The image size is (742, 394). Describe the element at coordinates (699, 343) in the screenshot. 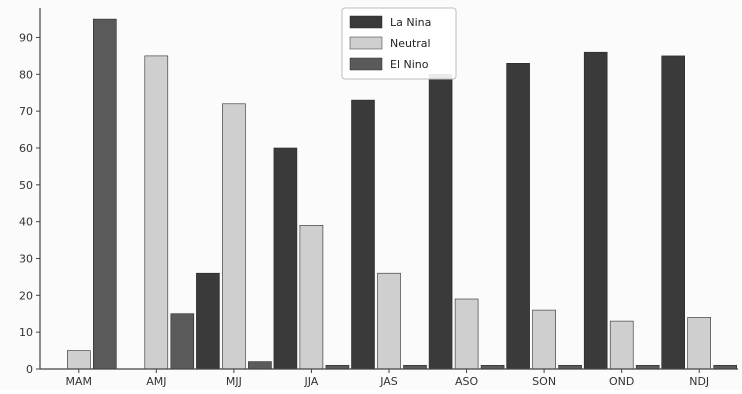

I see `bar-neutral-ndj` at that location.